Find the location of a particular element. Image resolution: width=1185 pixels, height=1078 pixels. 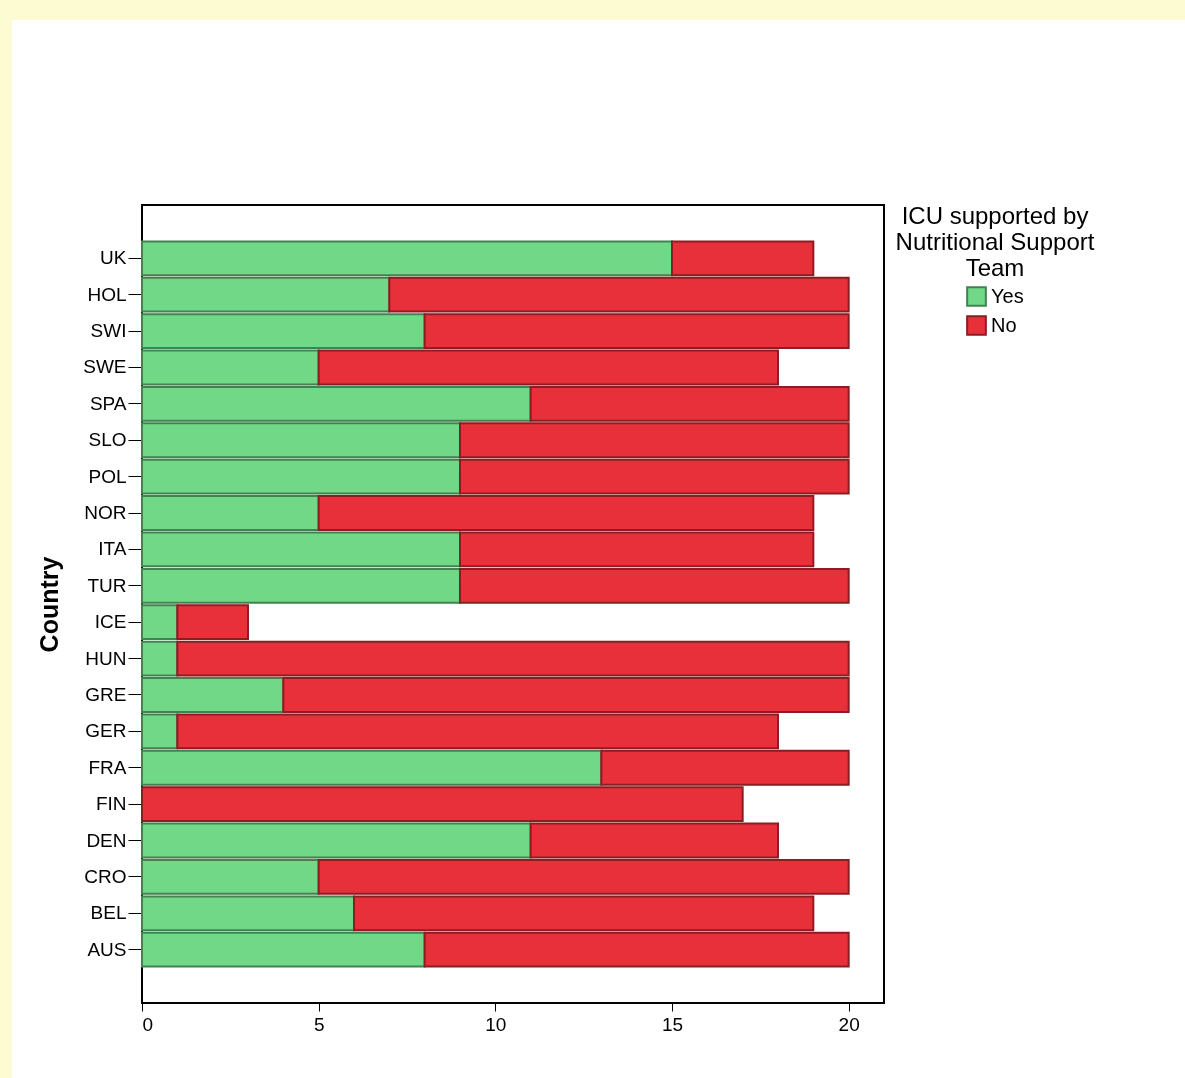

y-tick-label: UK is located at coordinates (113, 258).